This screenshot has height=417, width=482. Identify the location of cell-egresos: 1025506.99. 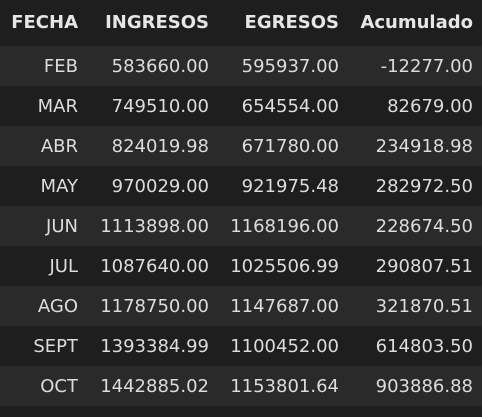
(284, 266).